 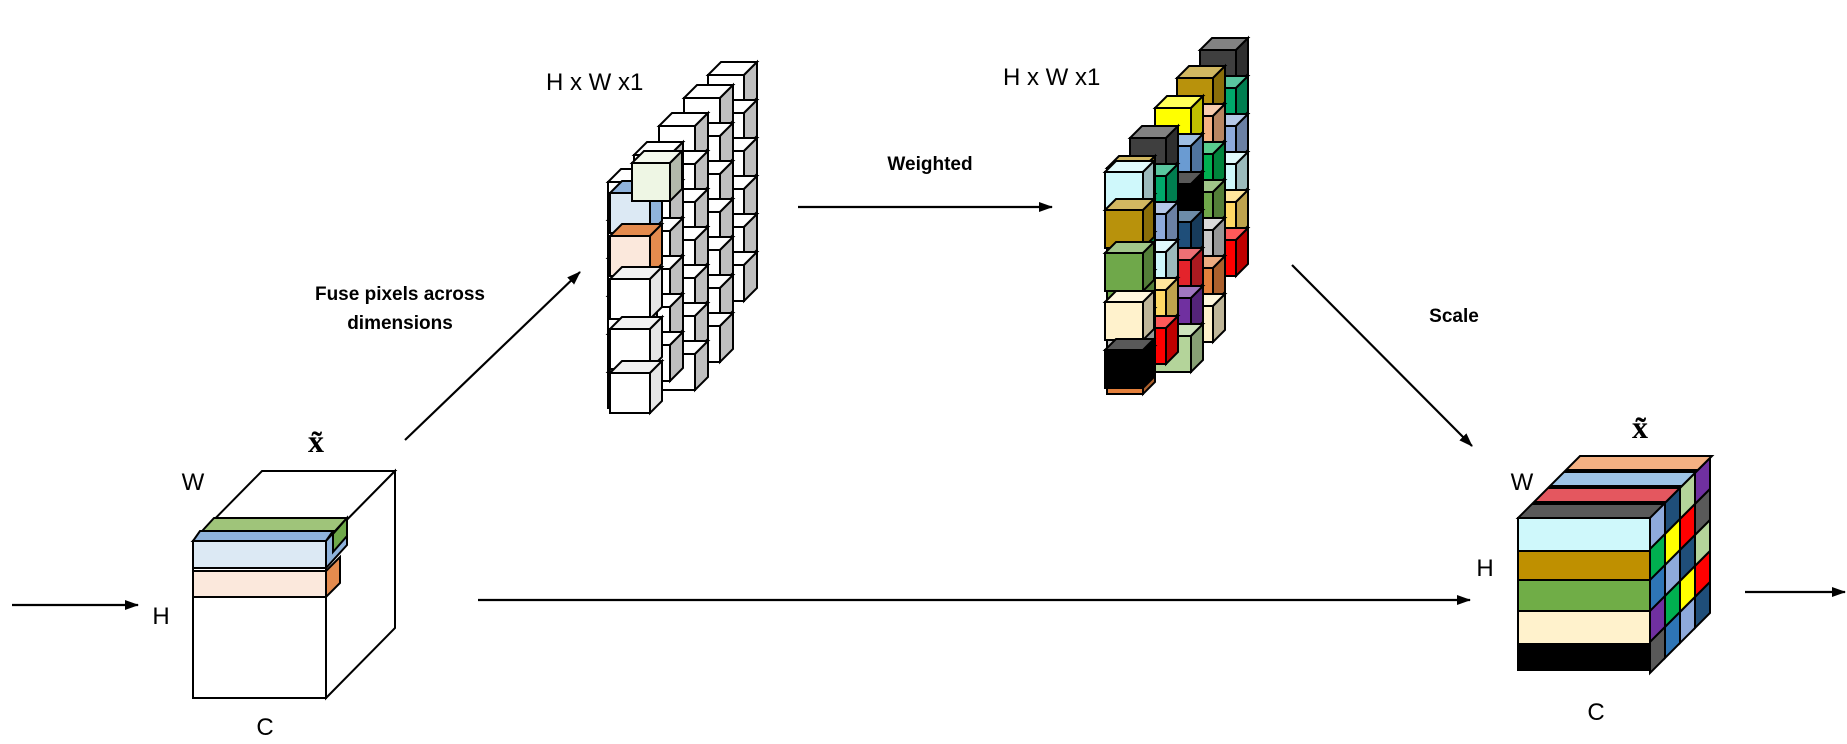 What do you see at coordinates (1595, 712) in the screenshot?
I see `output-c-label: C` at bounding box center [1595, 712].